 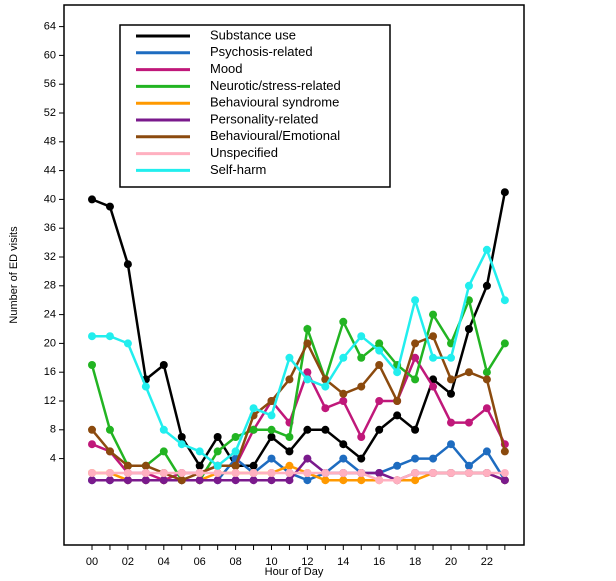 What do you see at coordinates (50, 113) in the screenshot?
I see `y-tick-label: 52` at bounding box center [50, 113].